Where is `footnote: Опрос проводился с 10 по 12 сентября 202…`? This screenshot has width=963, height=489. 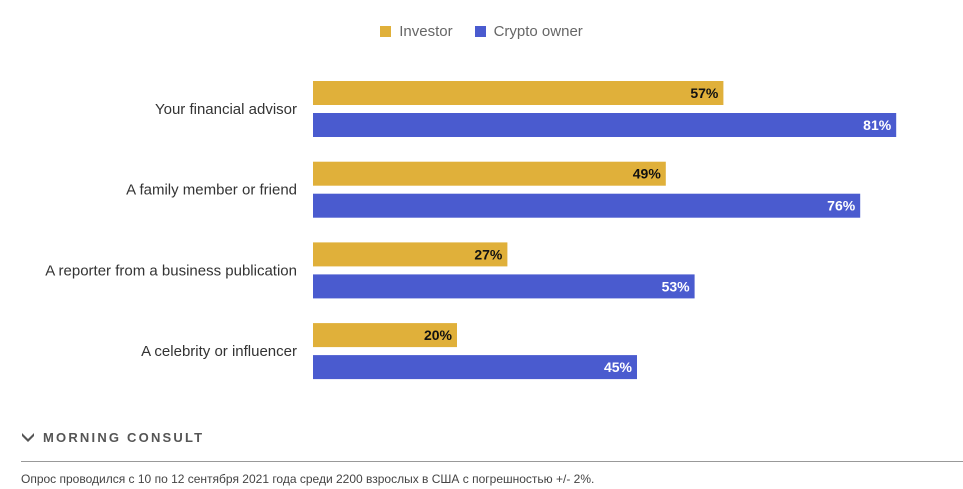
footnote: Опрос проводился с 10 по 12 сентября 202… is located at coordinates (308, 479).